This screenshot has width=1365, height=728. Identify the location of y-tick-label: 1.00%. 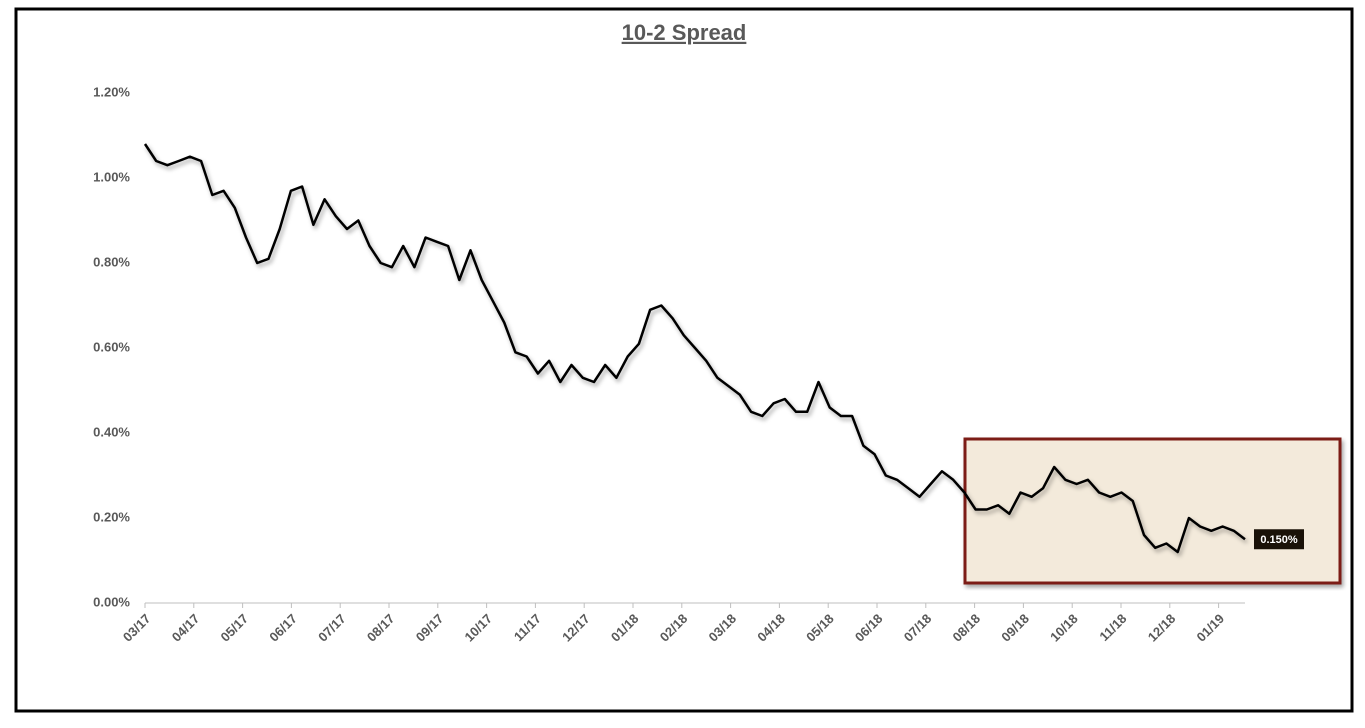
(111, 176).